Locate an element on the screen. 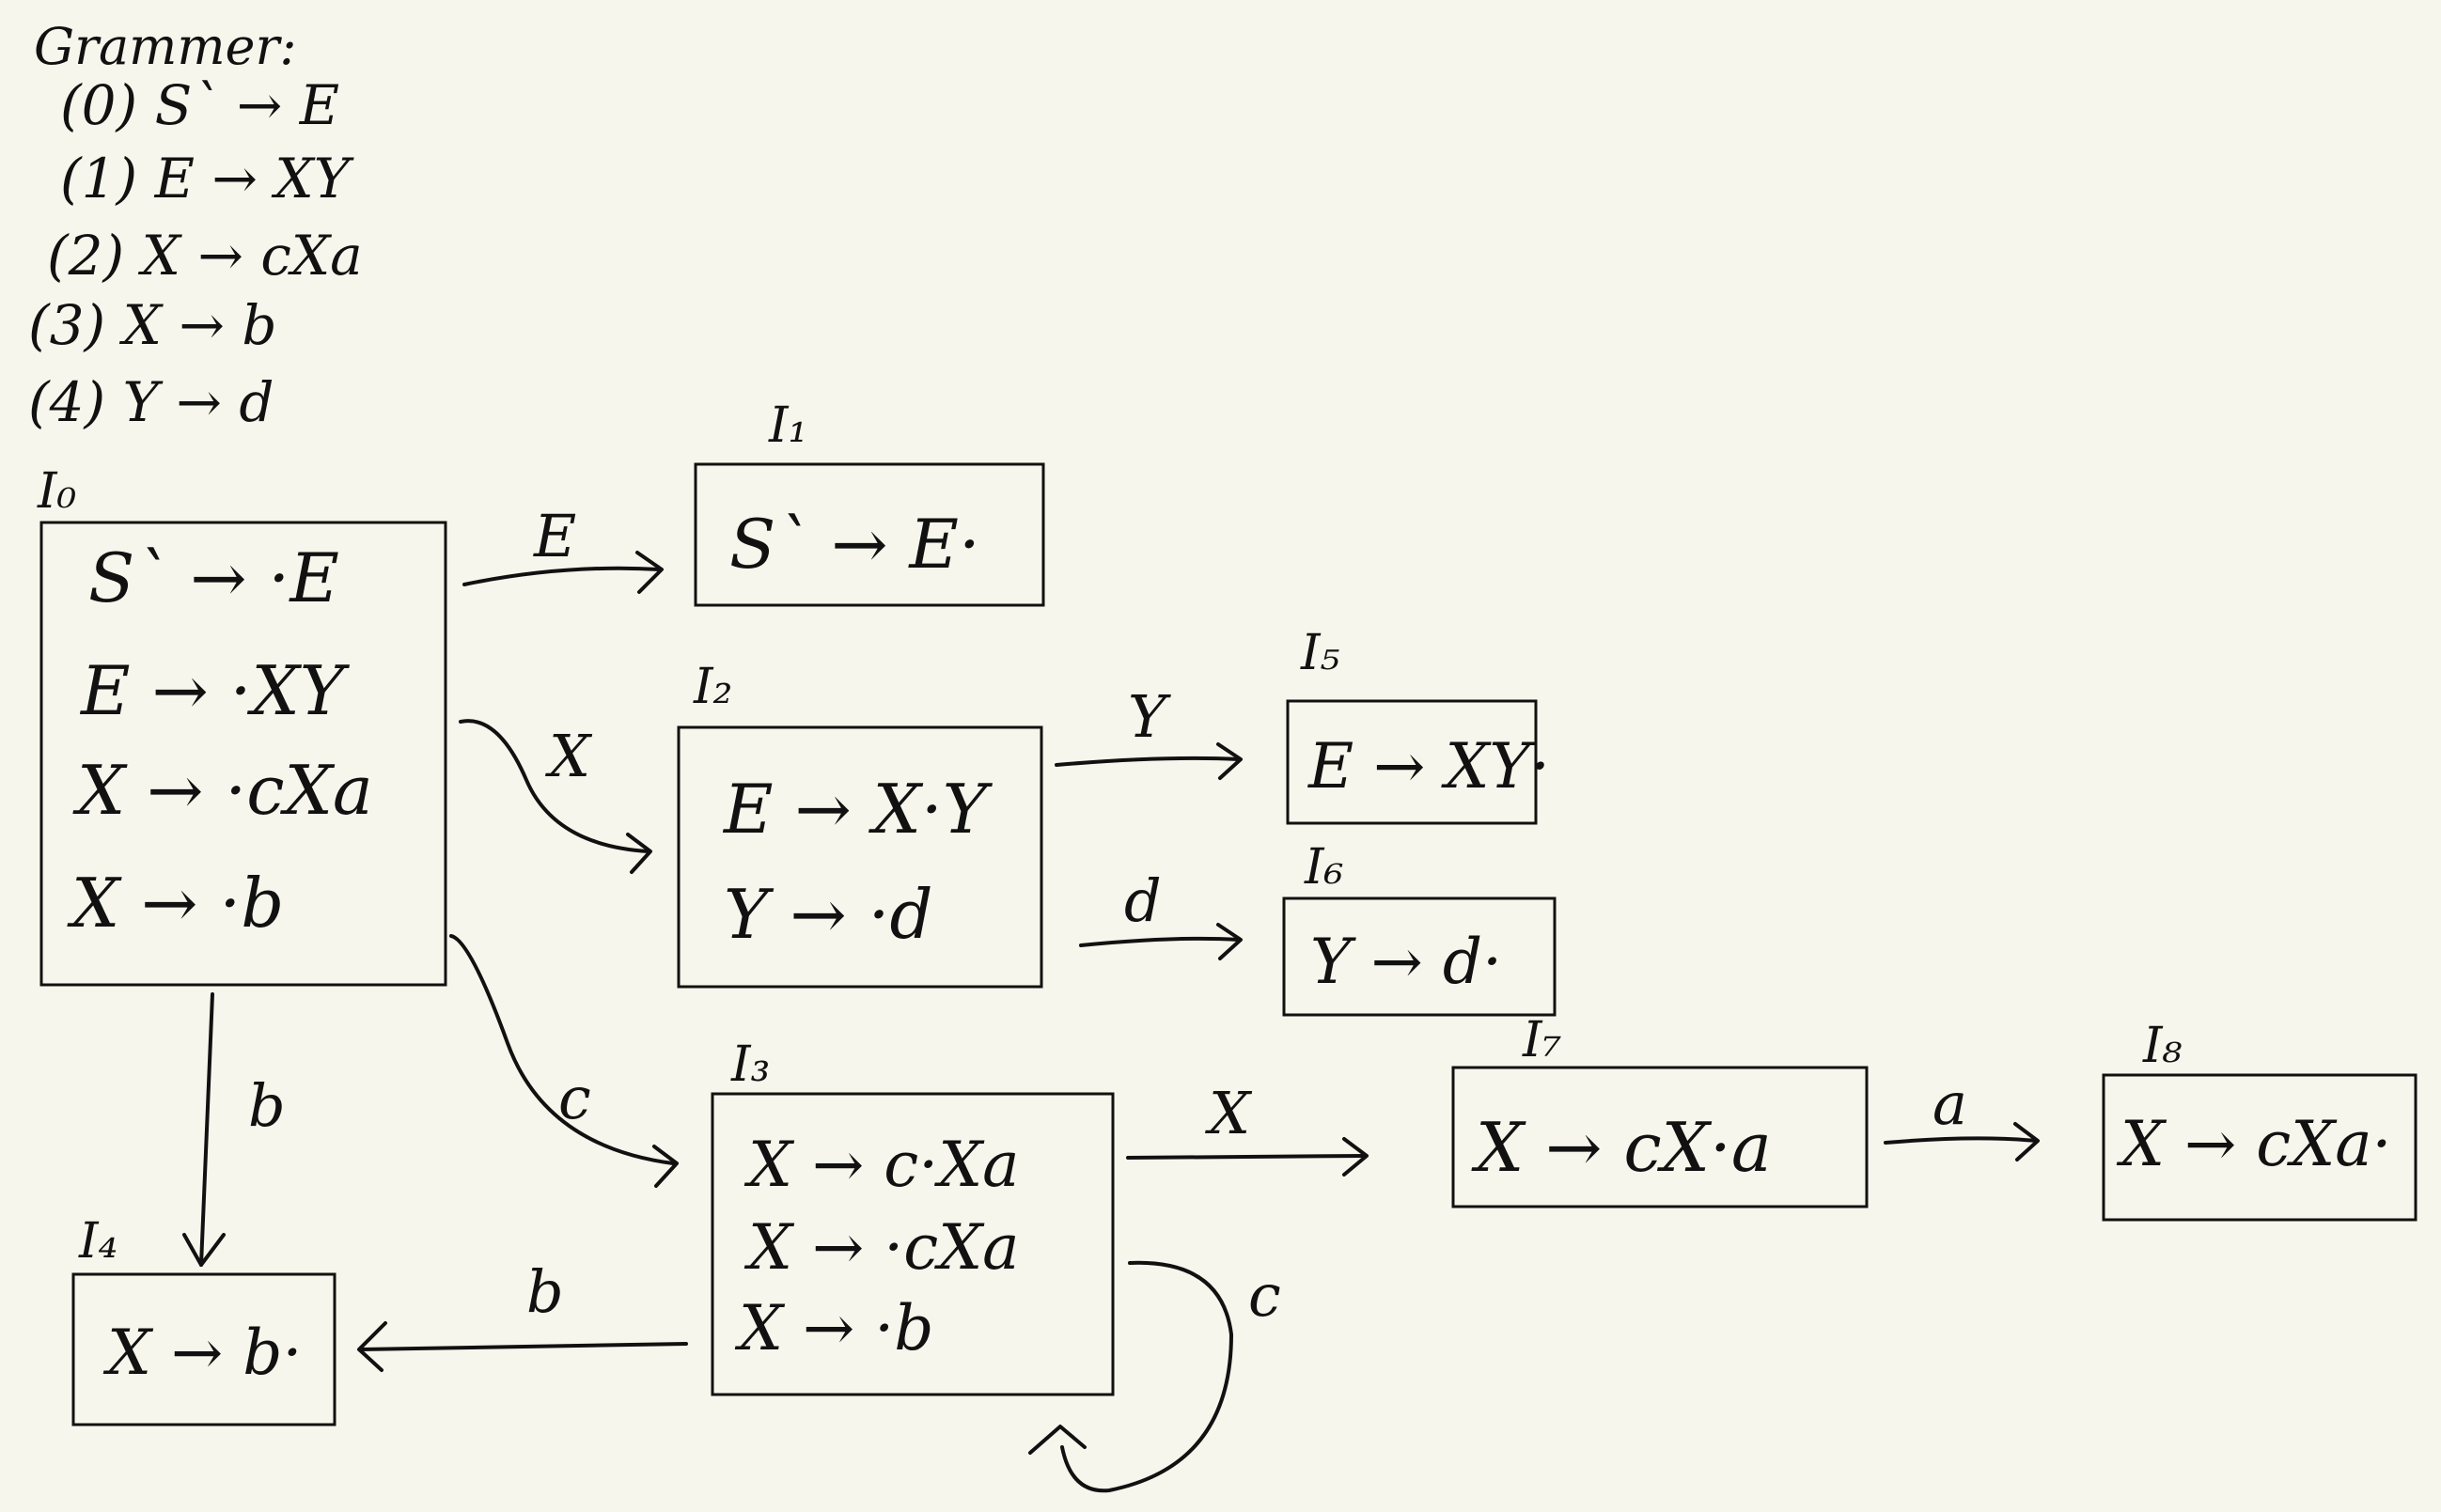 The width and height of the screenshot is (2441, 1512). state-i7-item: X → cX·a is located at coordinates (1621, 1147).